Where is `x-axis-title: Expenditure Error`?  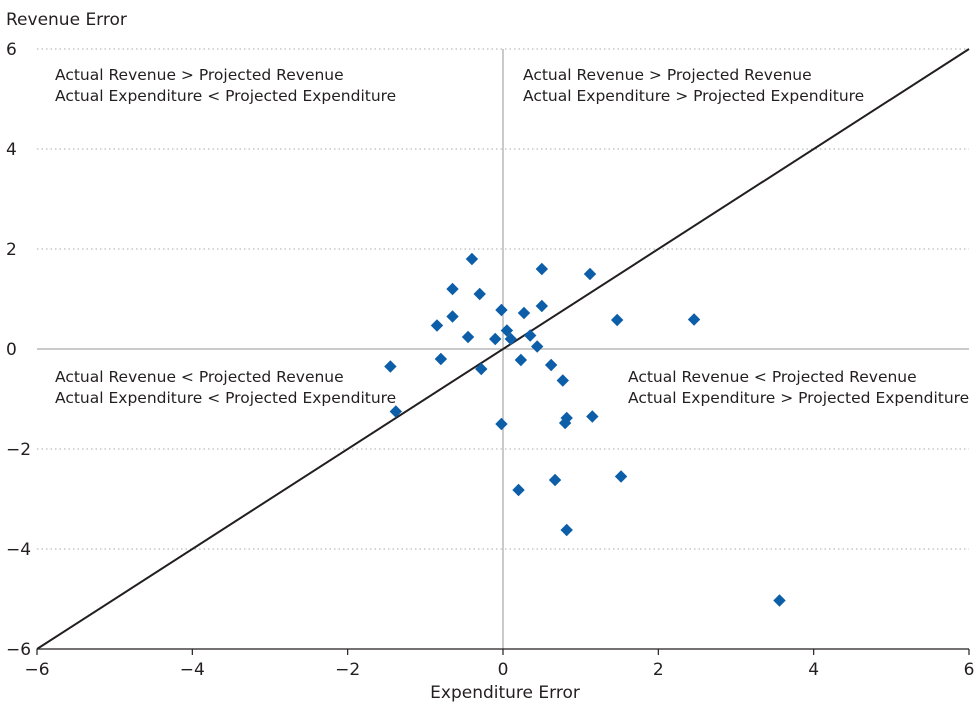
x-axis-title: Expenditure Error is located at coordinates (505, 693).